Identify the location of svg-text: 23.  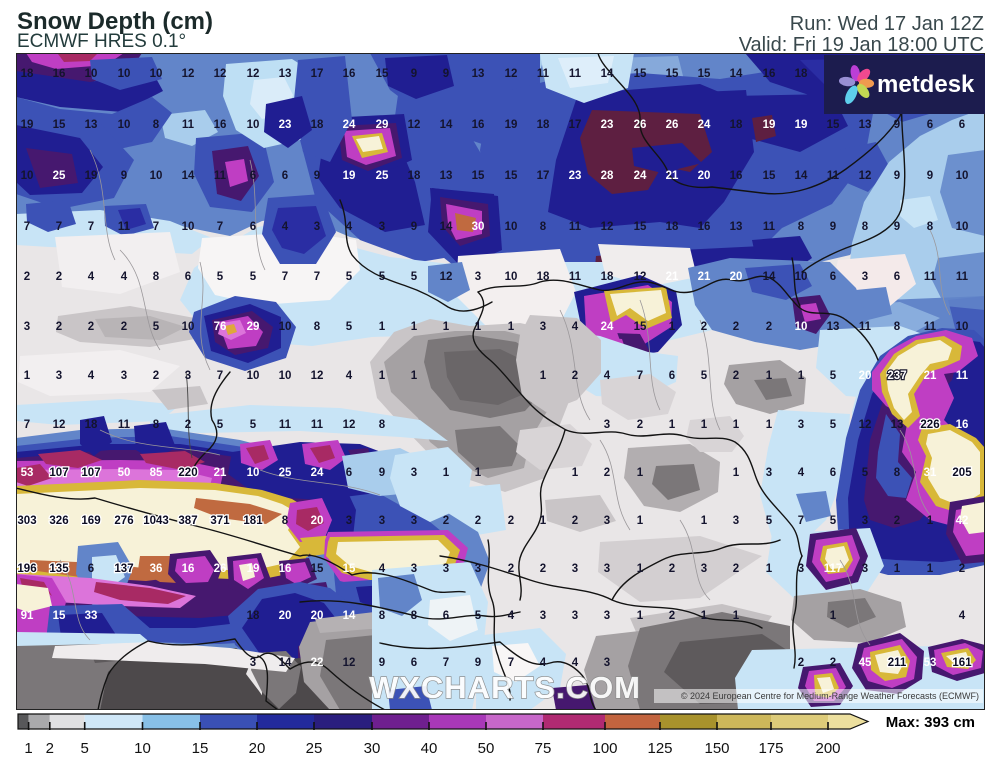
(607, 125).